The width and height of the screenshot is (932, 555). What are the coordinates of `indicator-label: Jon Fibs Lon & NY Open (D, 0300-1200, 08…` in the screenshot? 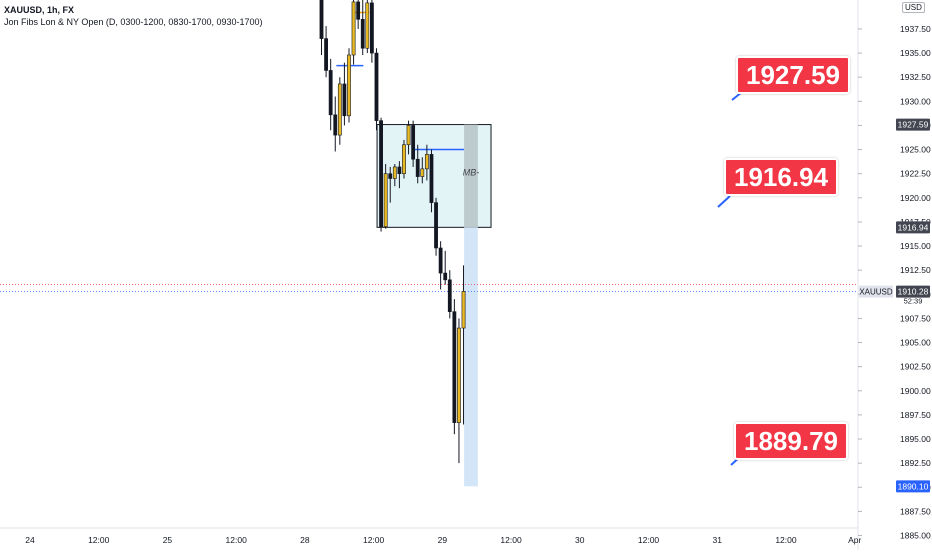 It's located at (133, 22).